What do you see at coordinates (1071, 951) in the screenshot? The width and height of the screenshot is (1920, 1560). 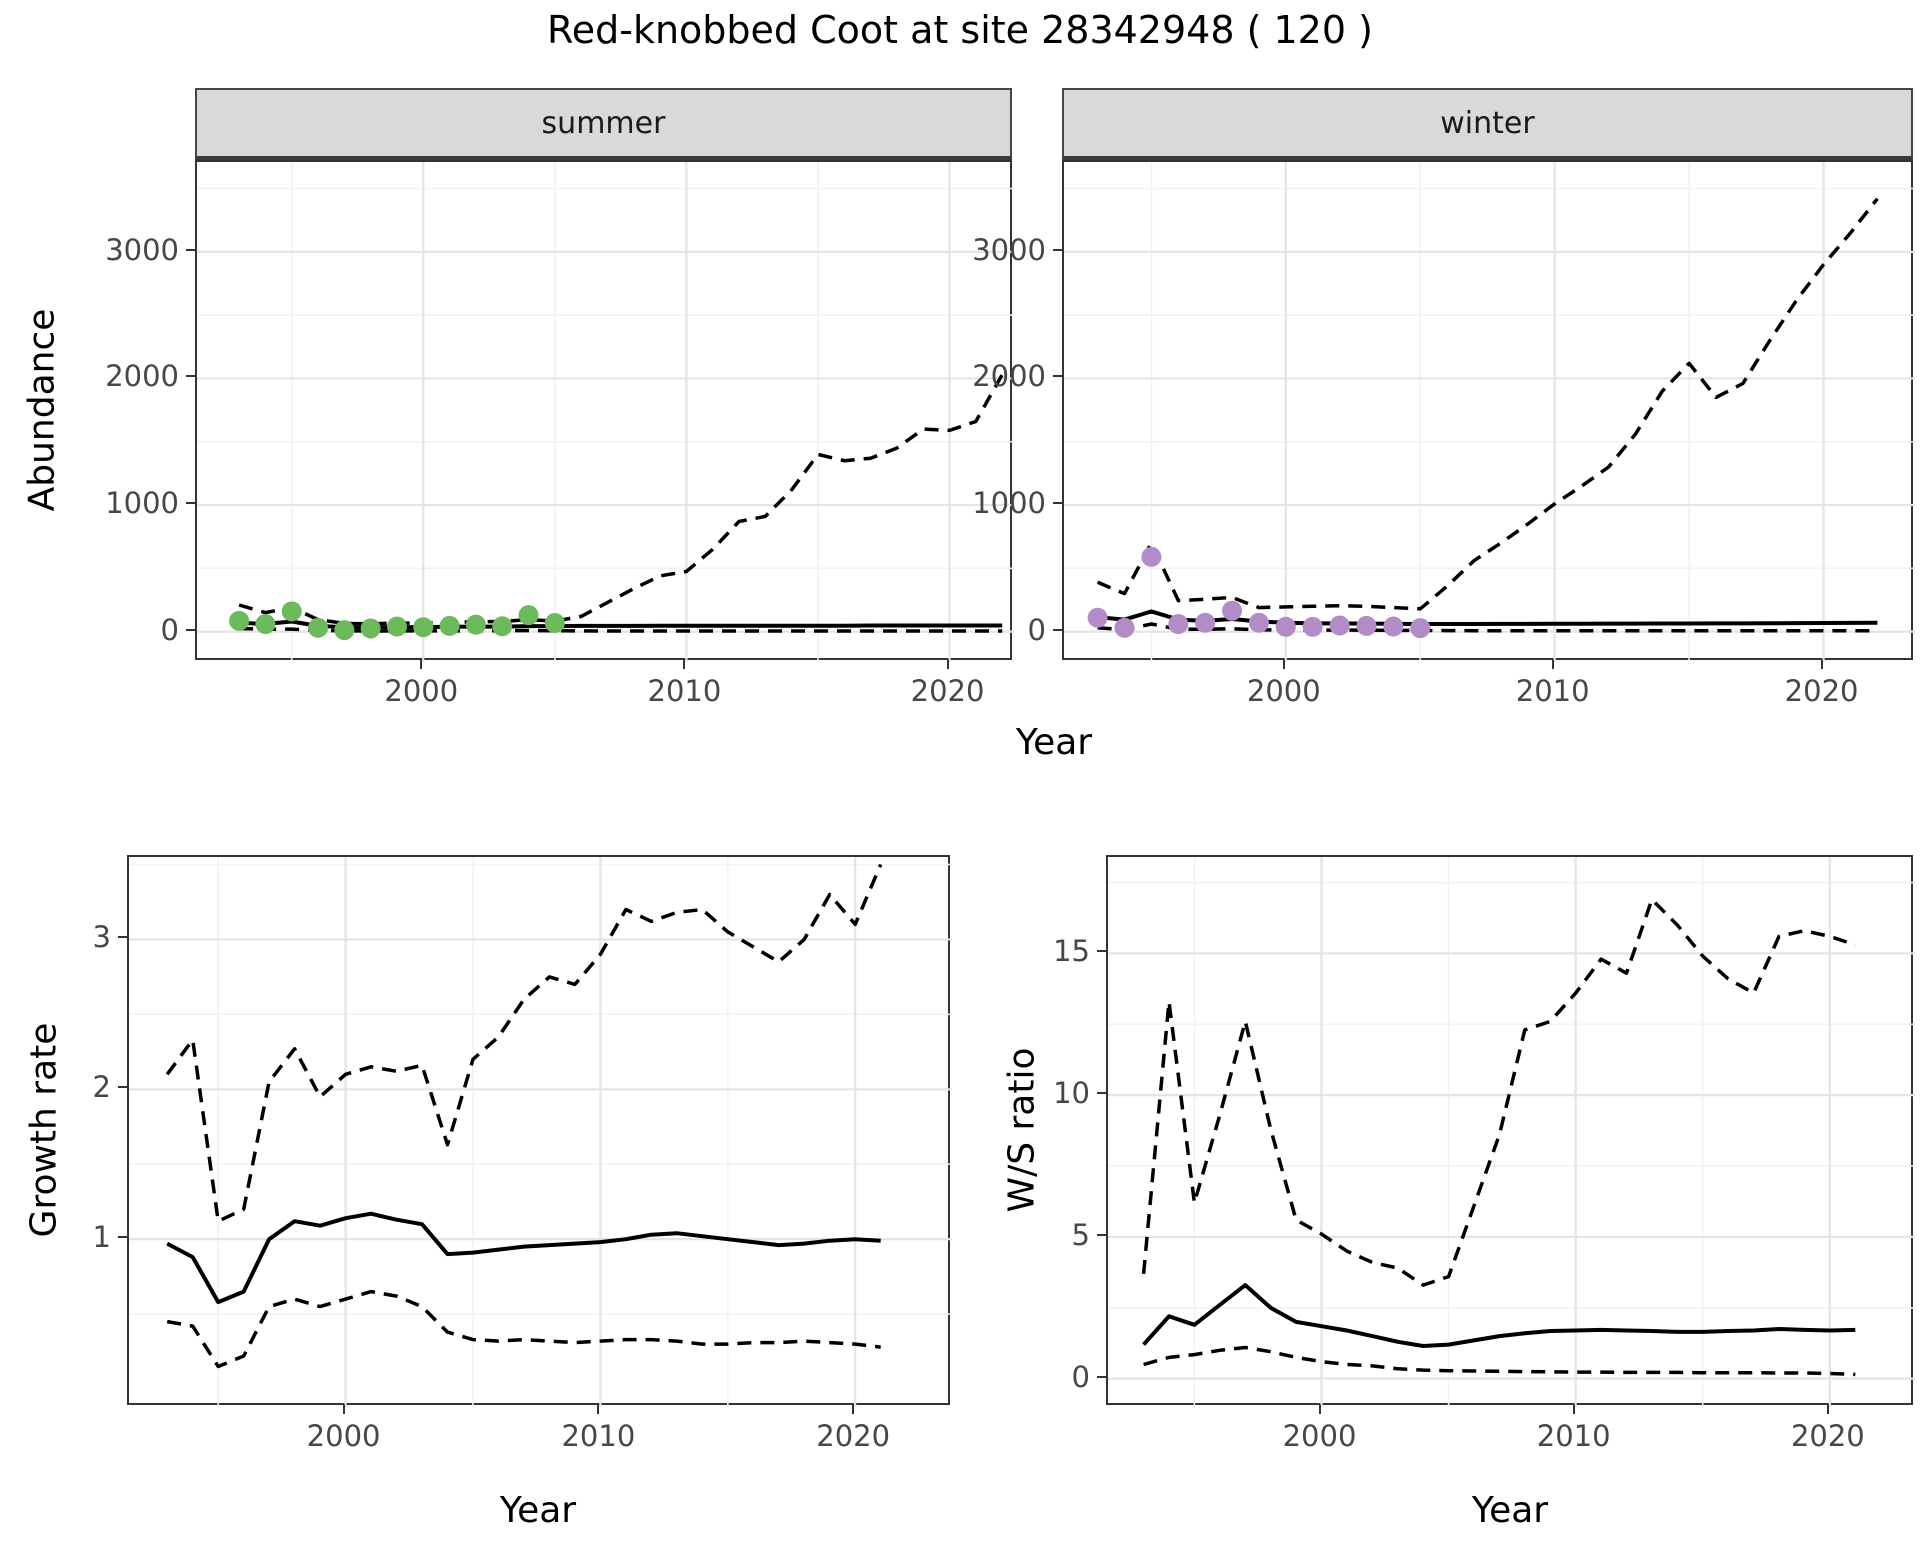 I see `axis-tick-label: 15` at bounding box center [1071, 951].